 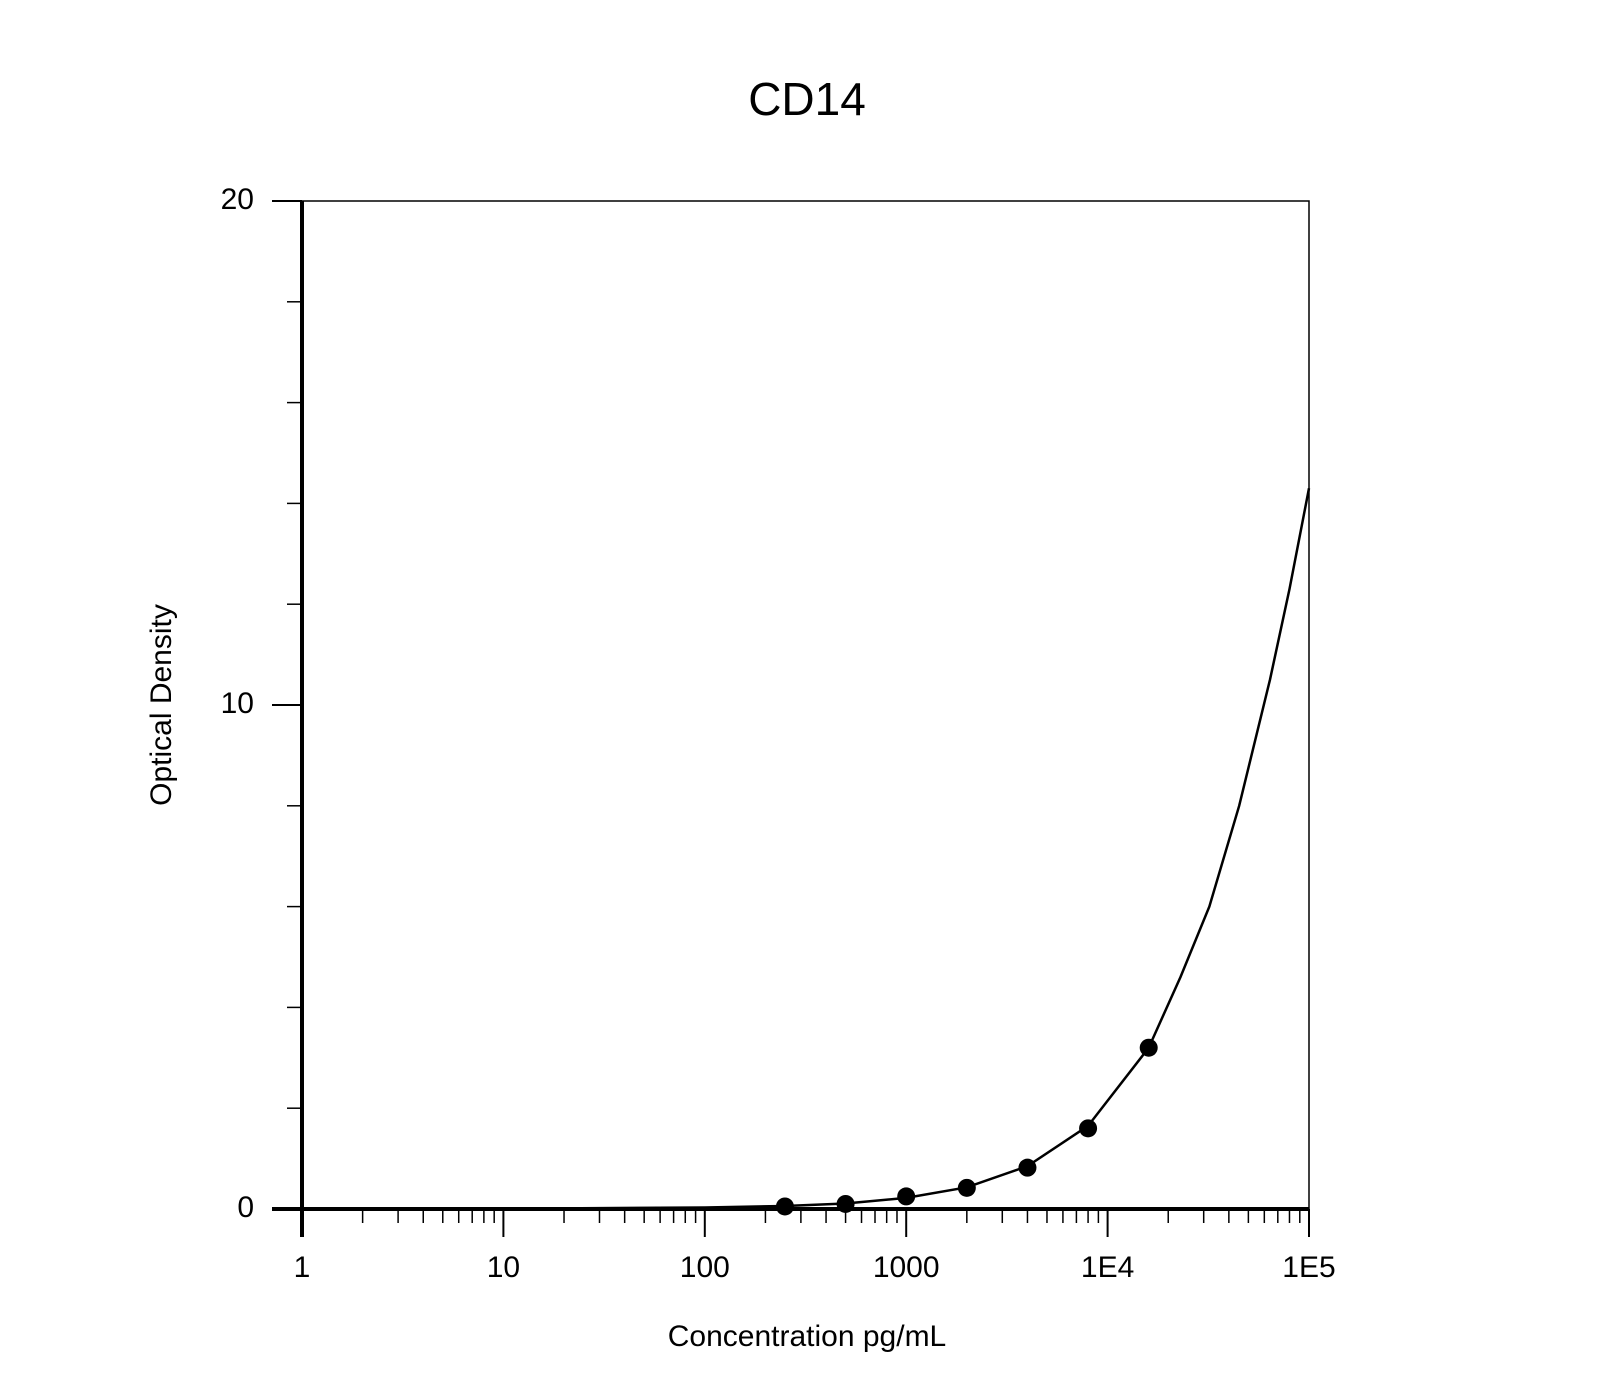 I want to click on y-tick-label: 20, so click(x=237, y=199).